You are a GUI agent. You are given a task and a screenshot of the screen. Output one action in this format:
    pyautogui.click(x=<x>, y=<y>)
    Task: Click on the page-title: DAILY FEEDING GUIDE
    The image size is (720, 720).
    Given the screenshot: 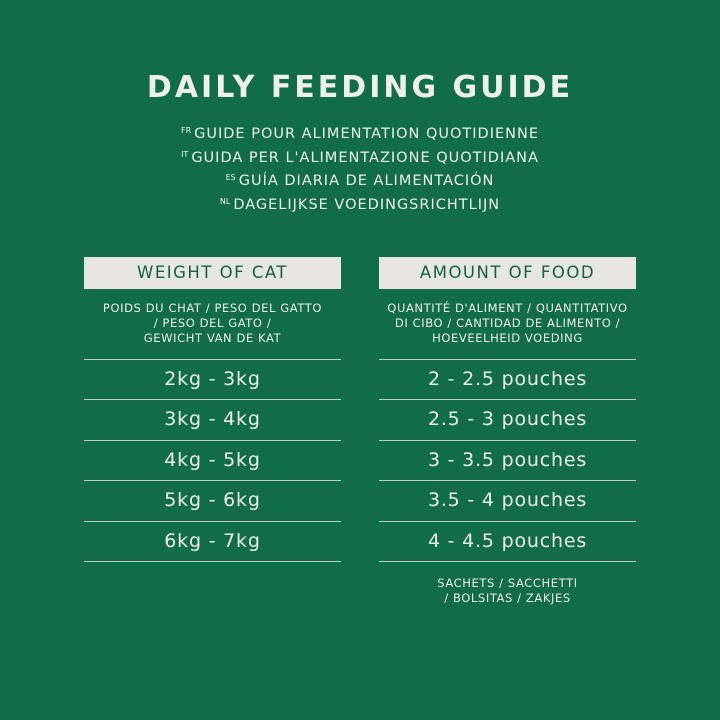 What is the action you would take?
    pyautogui.click(x=360, y=87)
    